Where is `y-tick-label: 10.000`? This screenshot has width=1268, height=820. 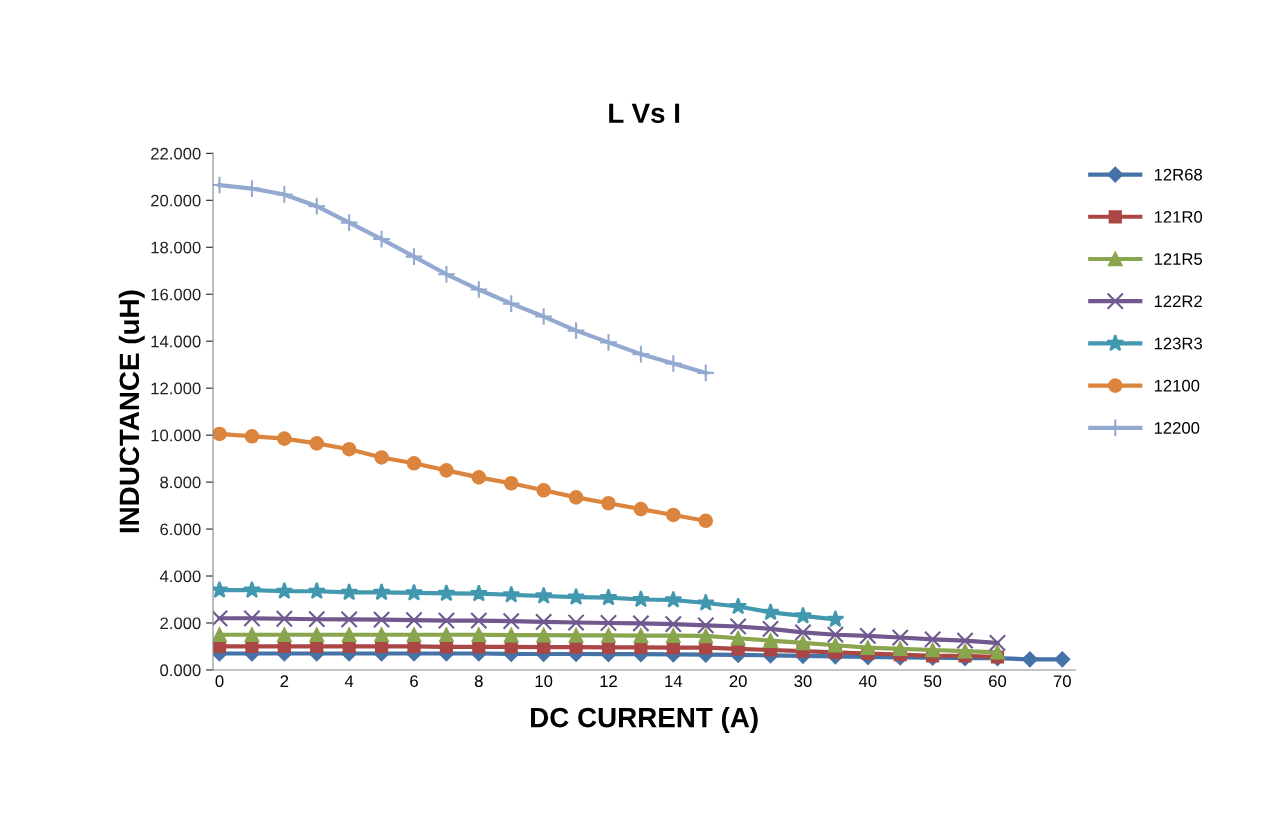
y-tick-label: 10.000 is located at coordinates (176, 435).